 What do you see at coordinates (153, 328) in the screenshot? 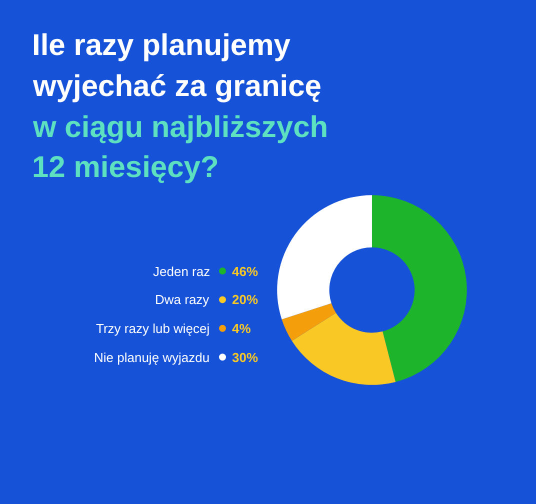
I see `legend-label: Trzy razy lub więcej` at bounding box center [153, 328].